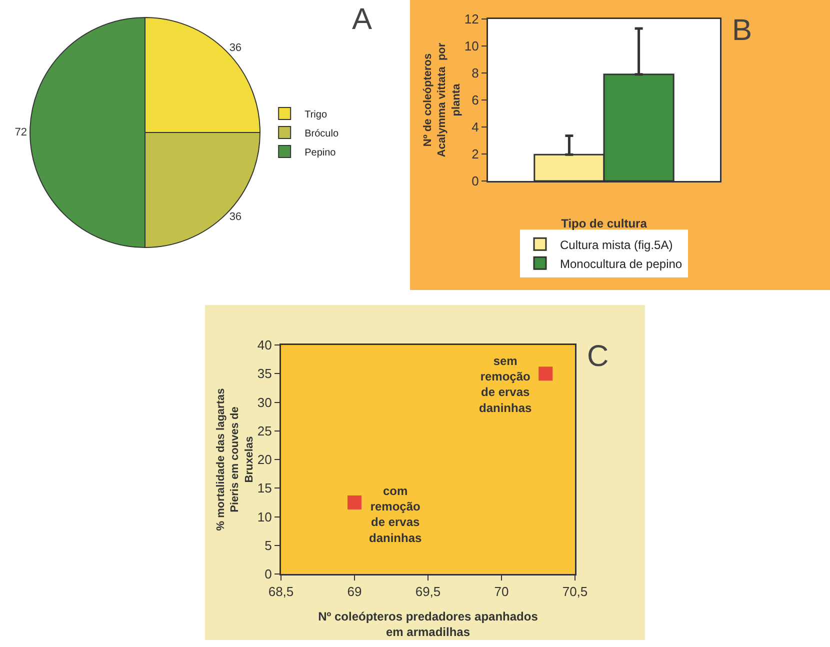  I want to click on y-tick-label: 2, so click(475, 154).